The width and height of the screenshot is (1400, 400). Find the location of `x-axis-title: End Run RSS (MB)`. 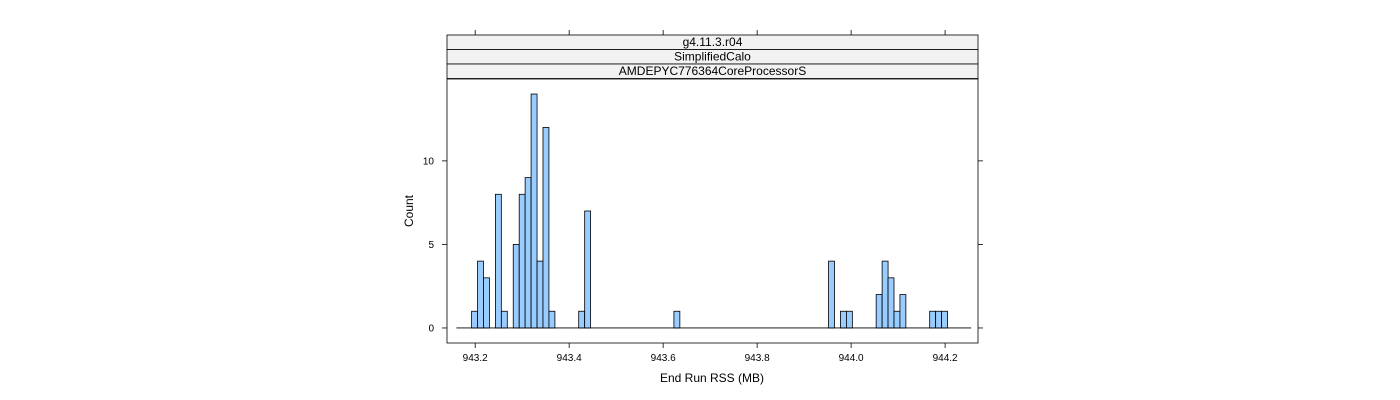

x-axis-title: End Run RSS (MB) is located at coordinates (712, 378).